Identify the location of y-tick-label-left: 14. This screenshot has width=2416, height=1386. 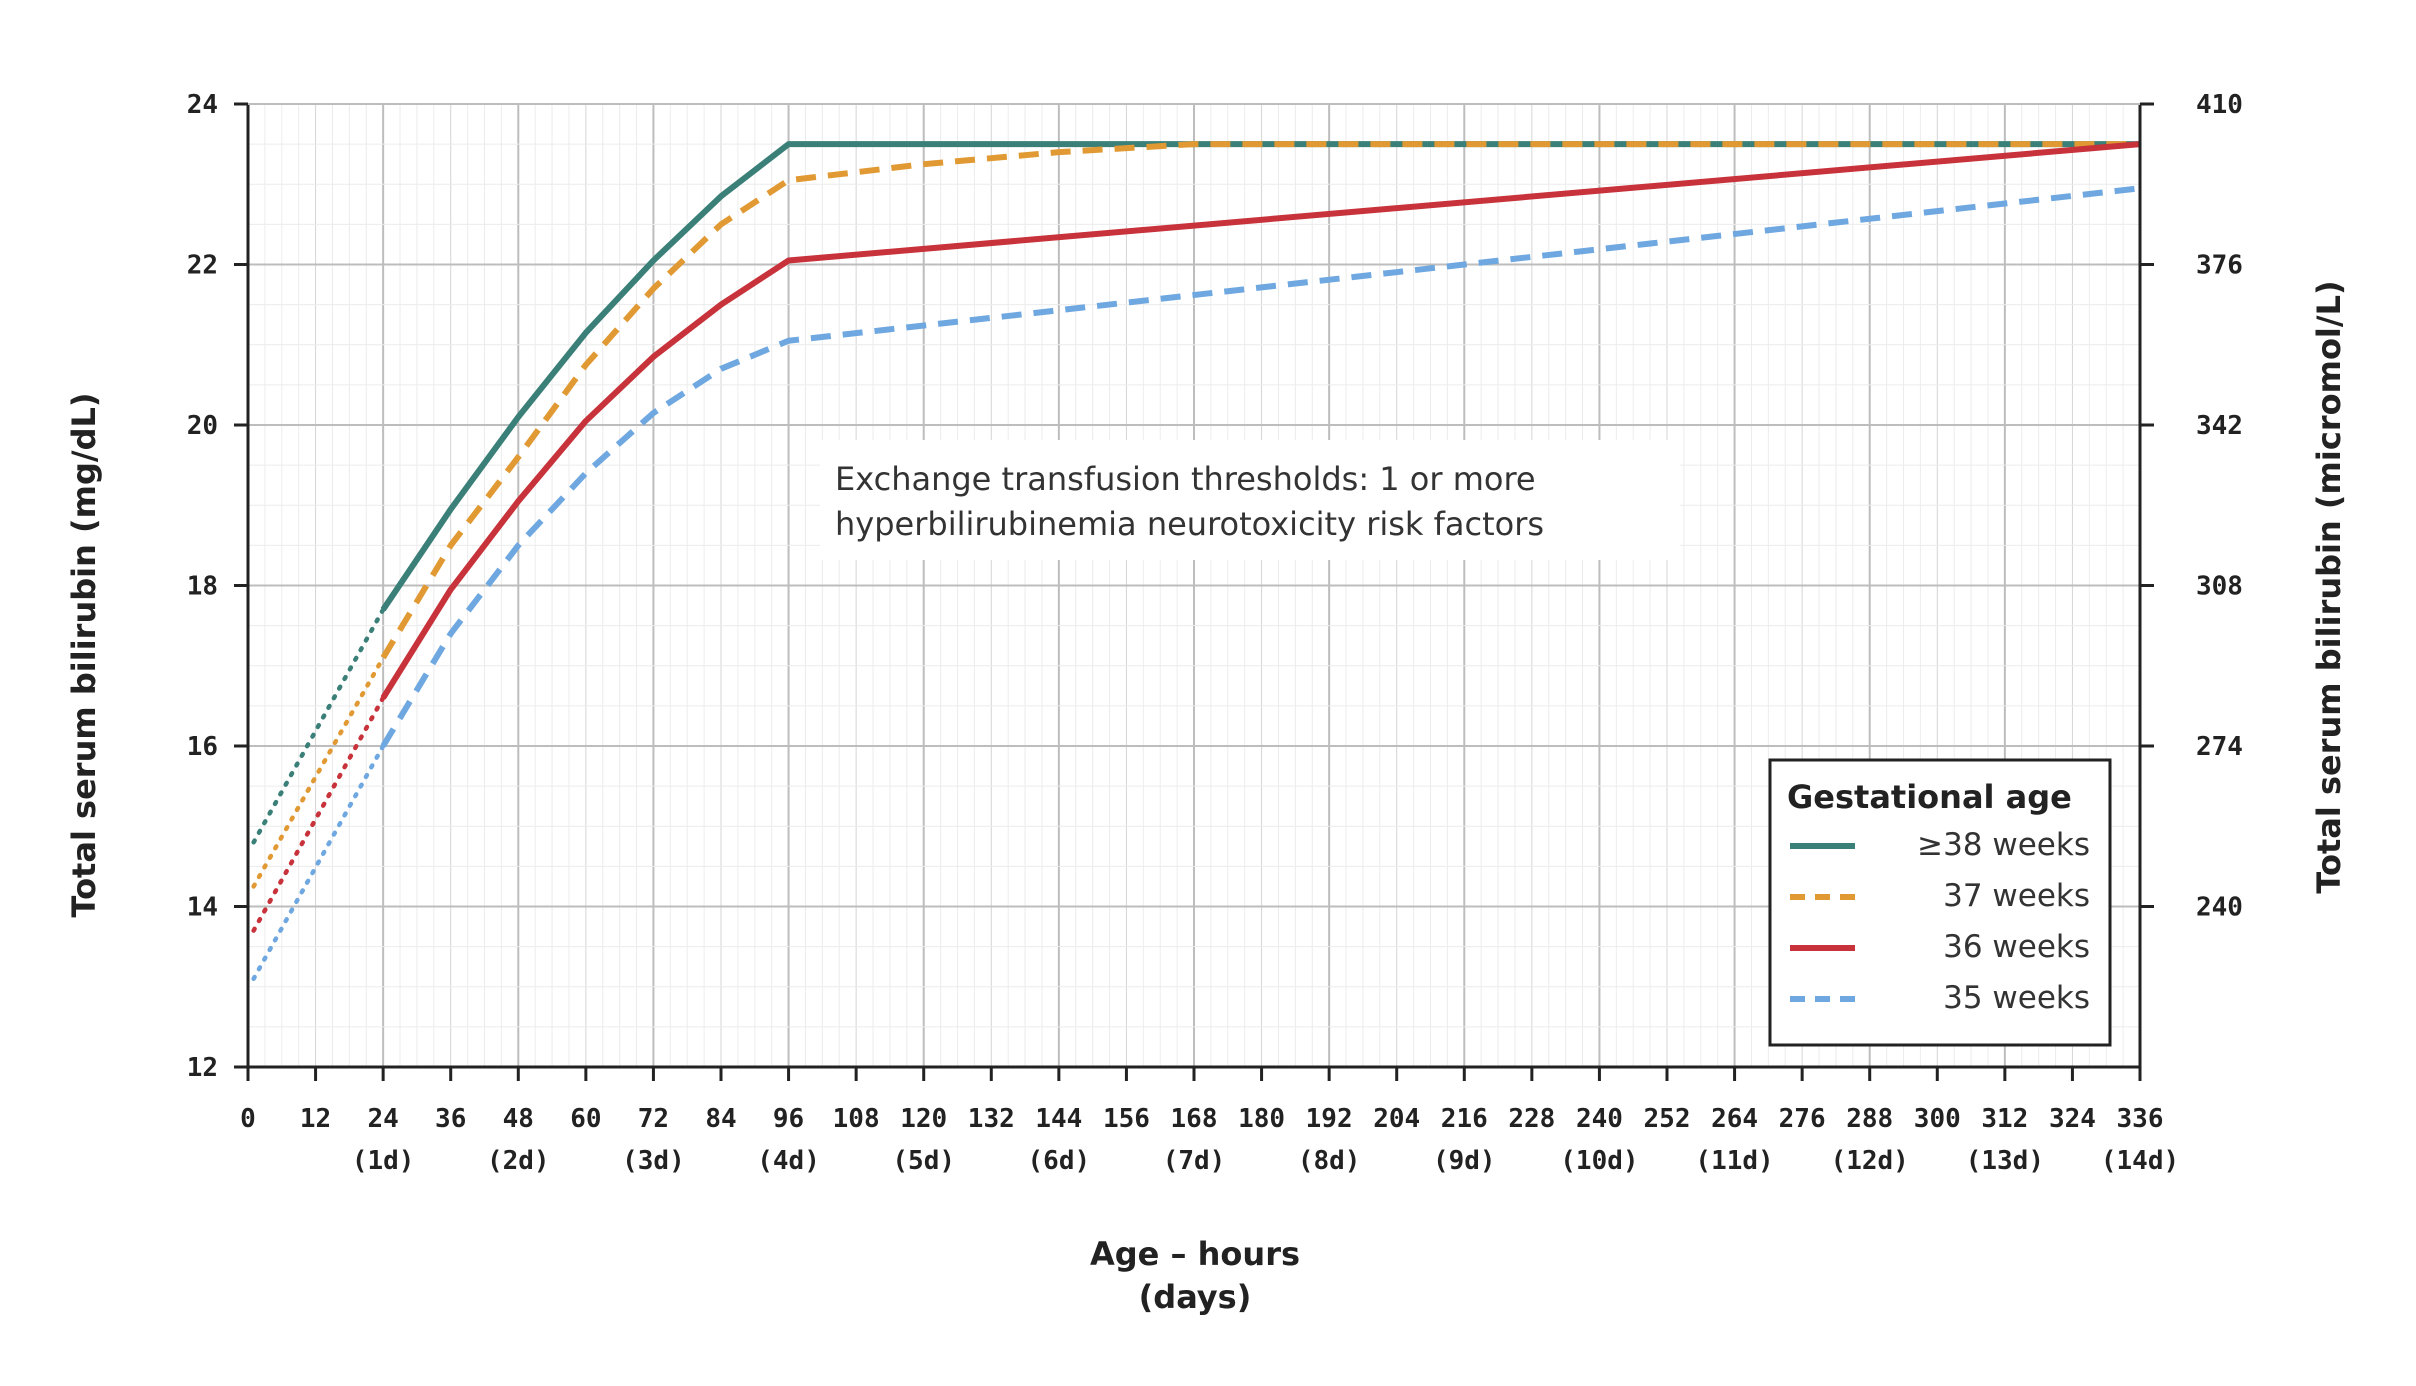
(202, 908).